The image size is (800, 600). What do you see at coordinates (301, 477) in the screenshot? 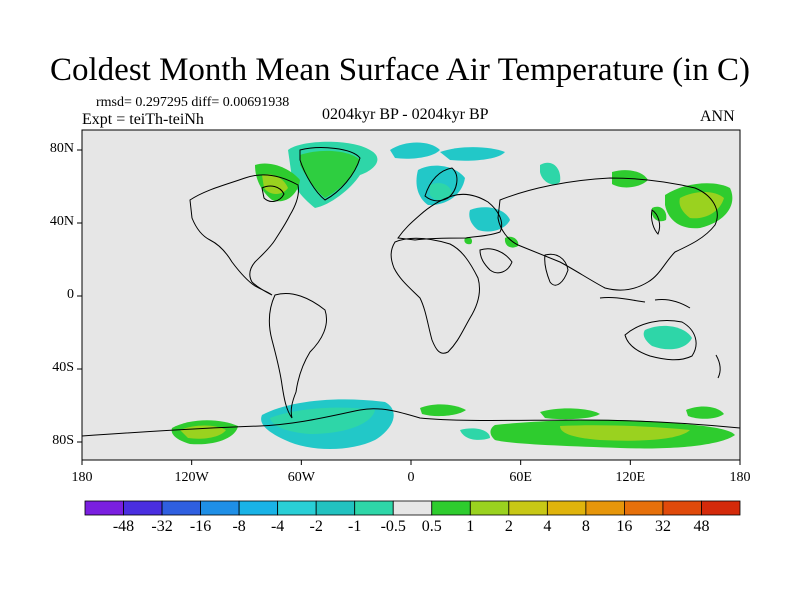
I see `lon-tick-label: 60W` at bounding box center [301, 477].